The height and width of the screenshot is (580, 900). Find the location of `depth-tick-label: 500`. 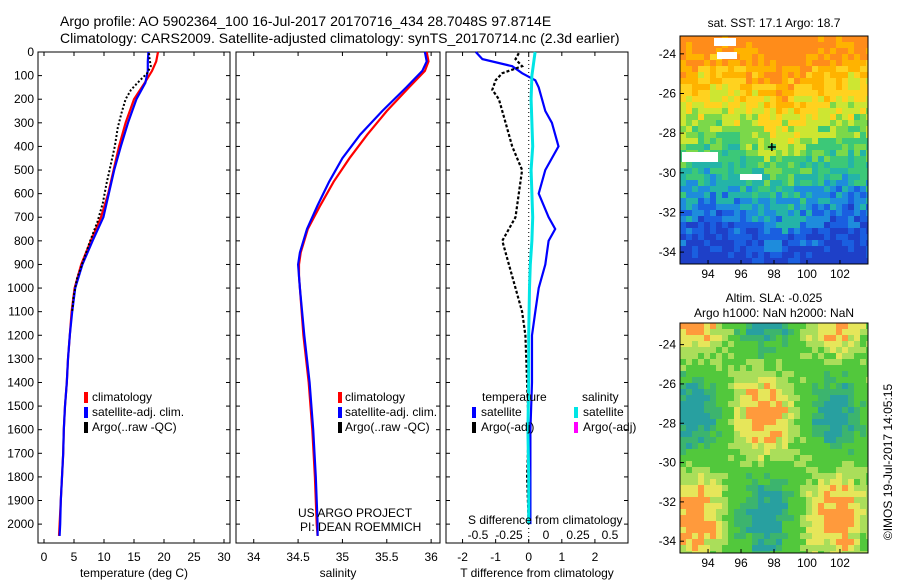

depth-tick-label: 500 is located at coordinates (24, 170).